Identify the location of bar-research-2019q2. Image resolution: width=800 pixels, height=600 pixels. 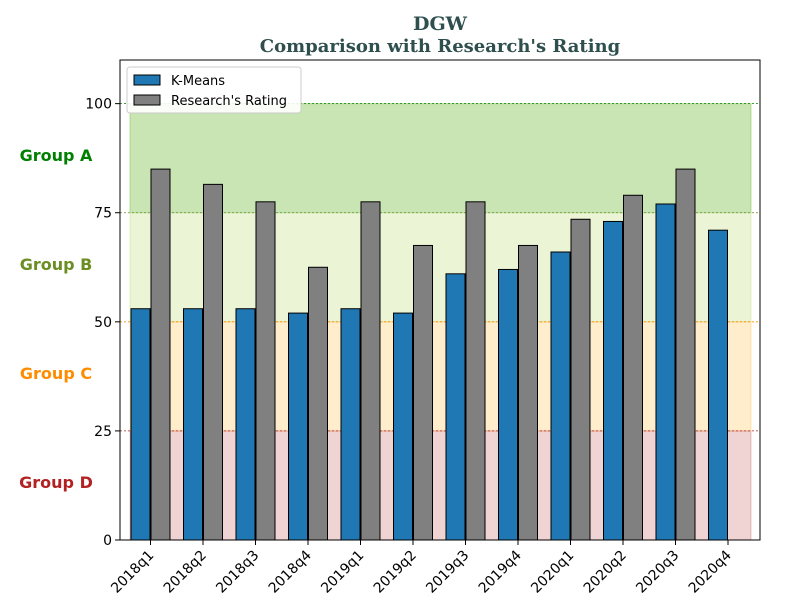
(423, 392).